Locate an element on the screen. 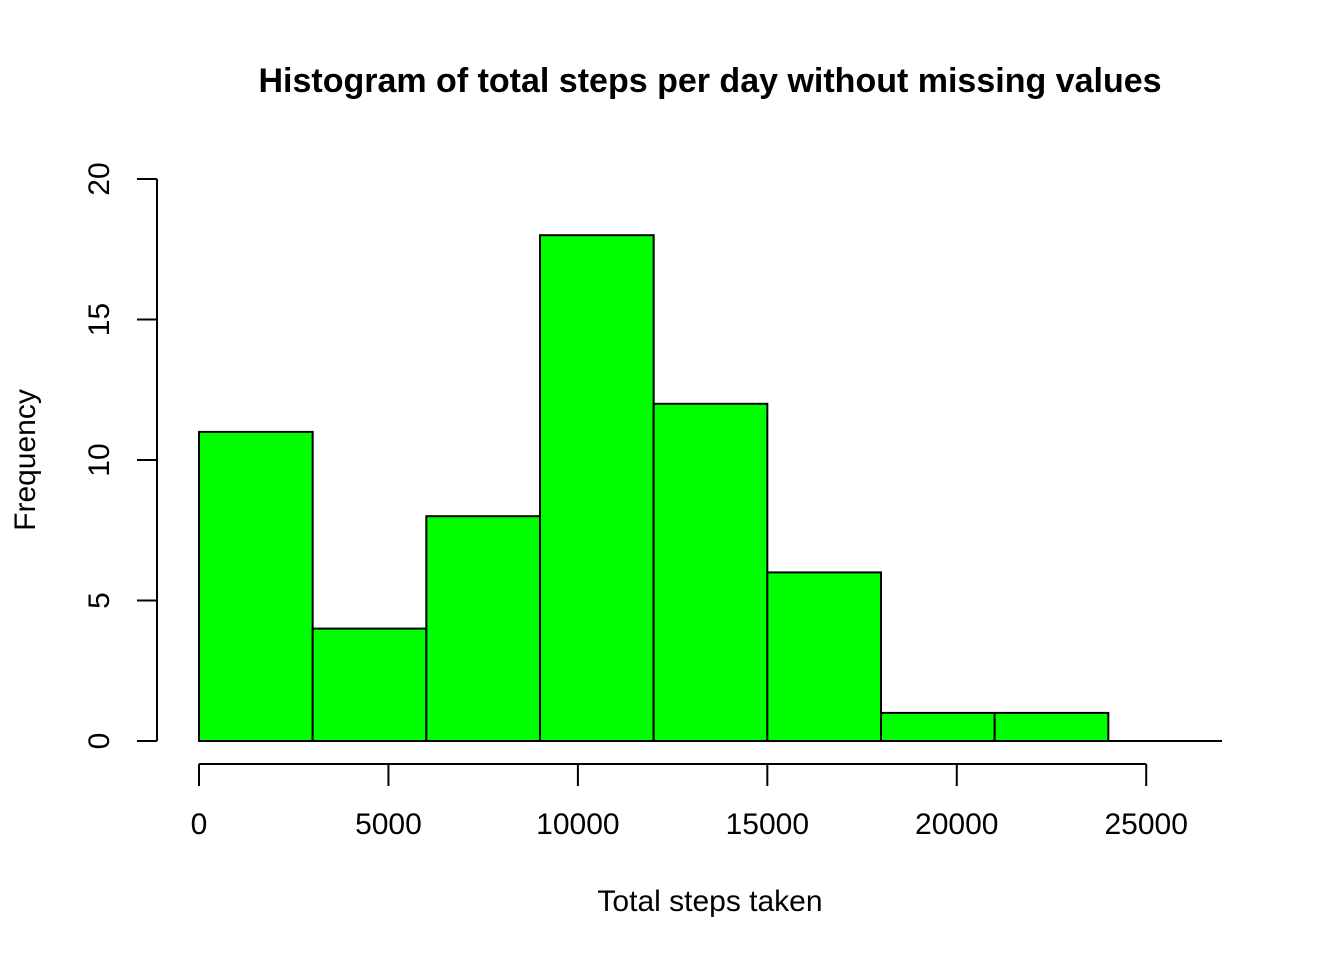  y-axis-label: Frequency is located at coordinates (25, 460).